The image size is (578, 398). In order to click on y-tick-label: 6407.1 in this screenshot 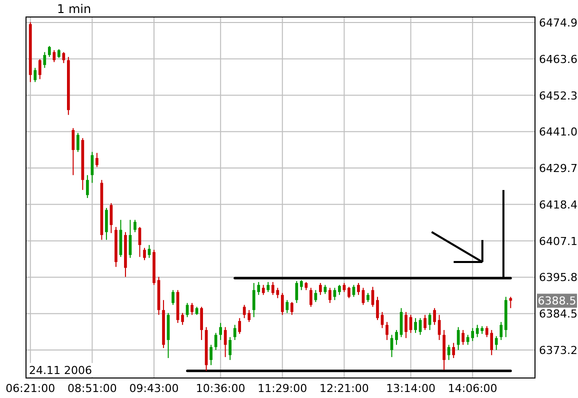, I will do `click(558, 241)`.